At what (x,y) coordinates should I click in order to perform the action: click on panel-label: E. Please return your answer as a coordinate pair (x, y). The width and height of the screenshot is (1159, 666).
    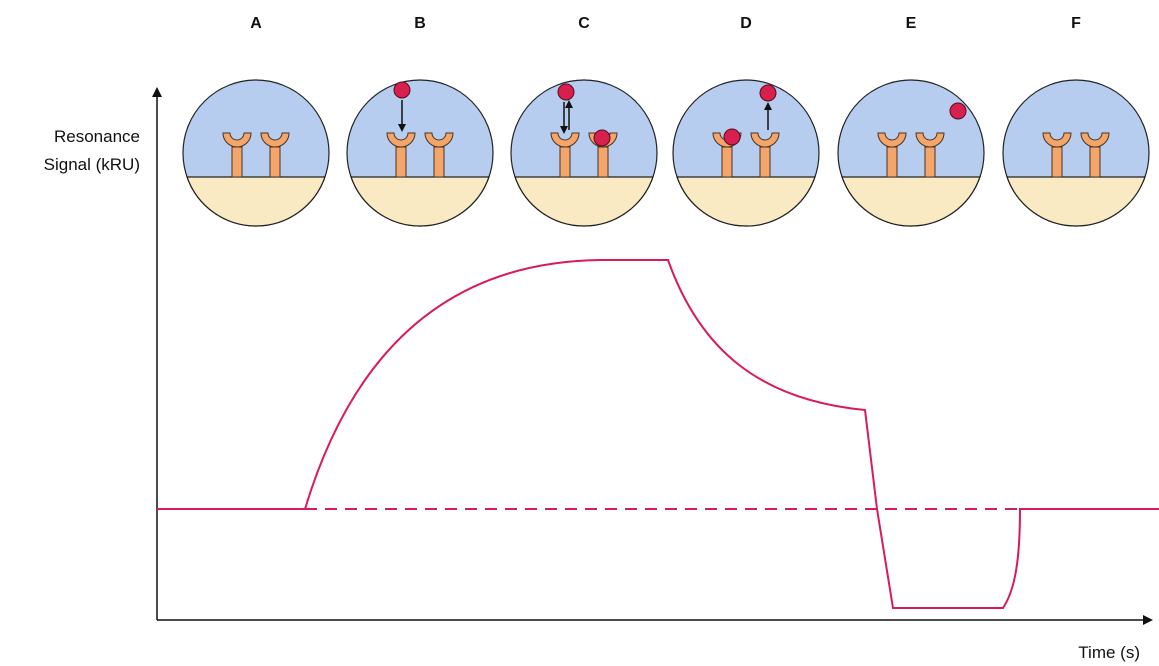
    Looking at the image, I should click on (911, 23).